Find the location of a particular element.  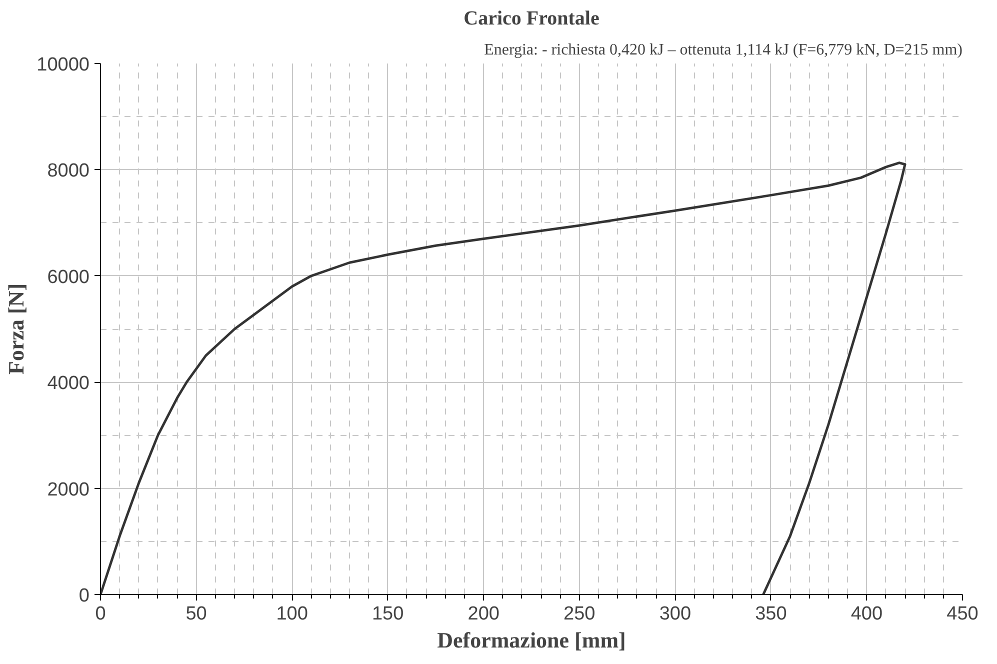

x-tick-label: 400 is located at coordinates (866, 614).